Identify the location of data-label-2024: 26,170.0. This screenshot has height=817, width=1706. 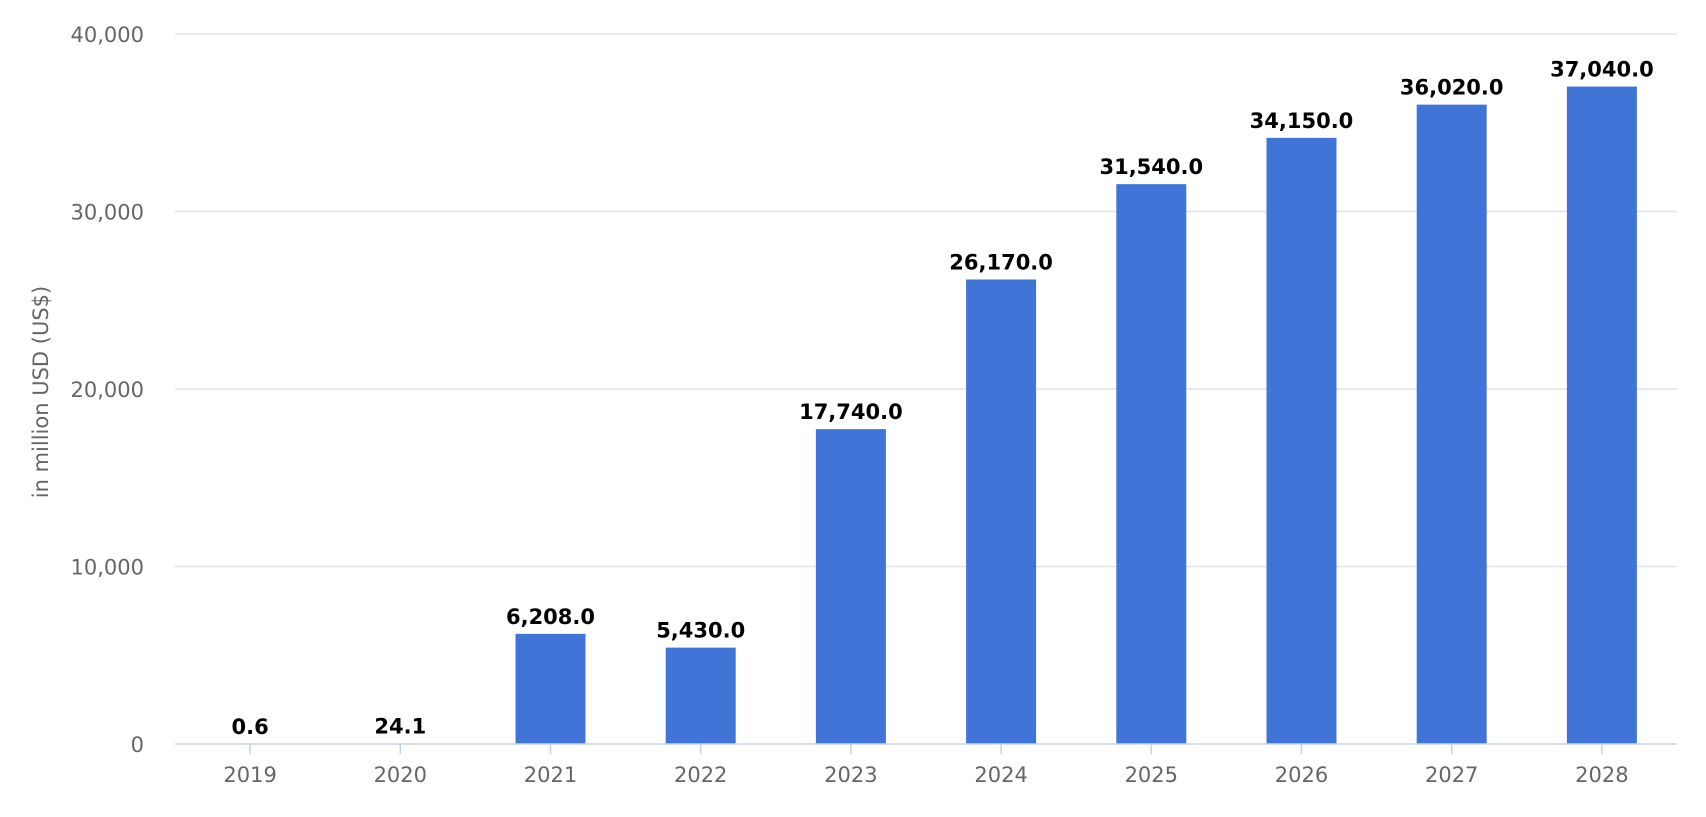
(1001, 262).